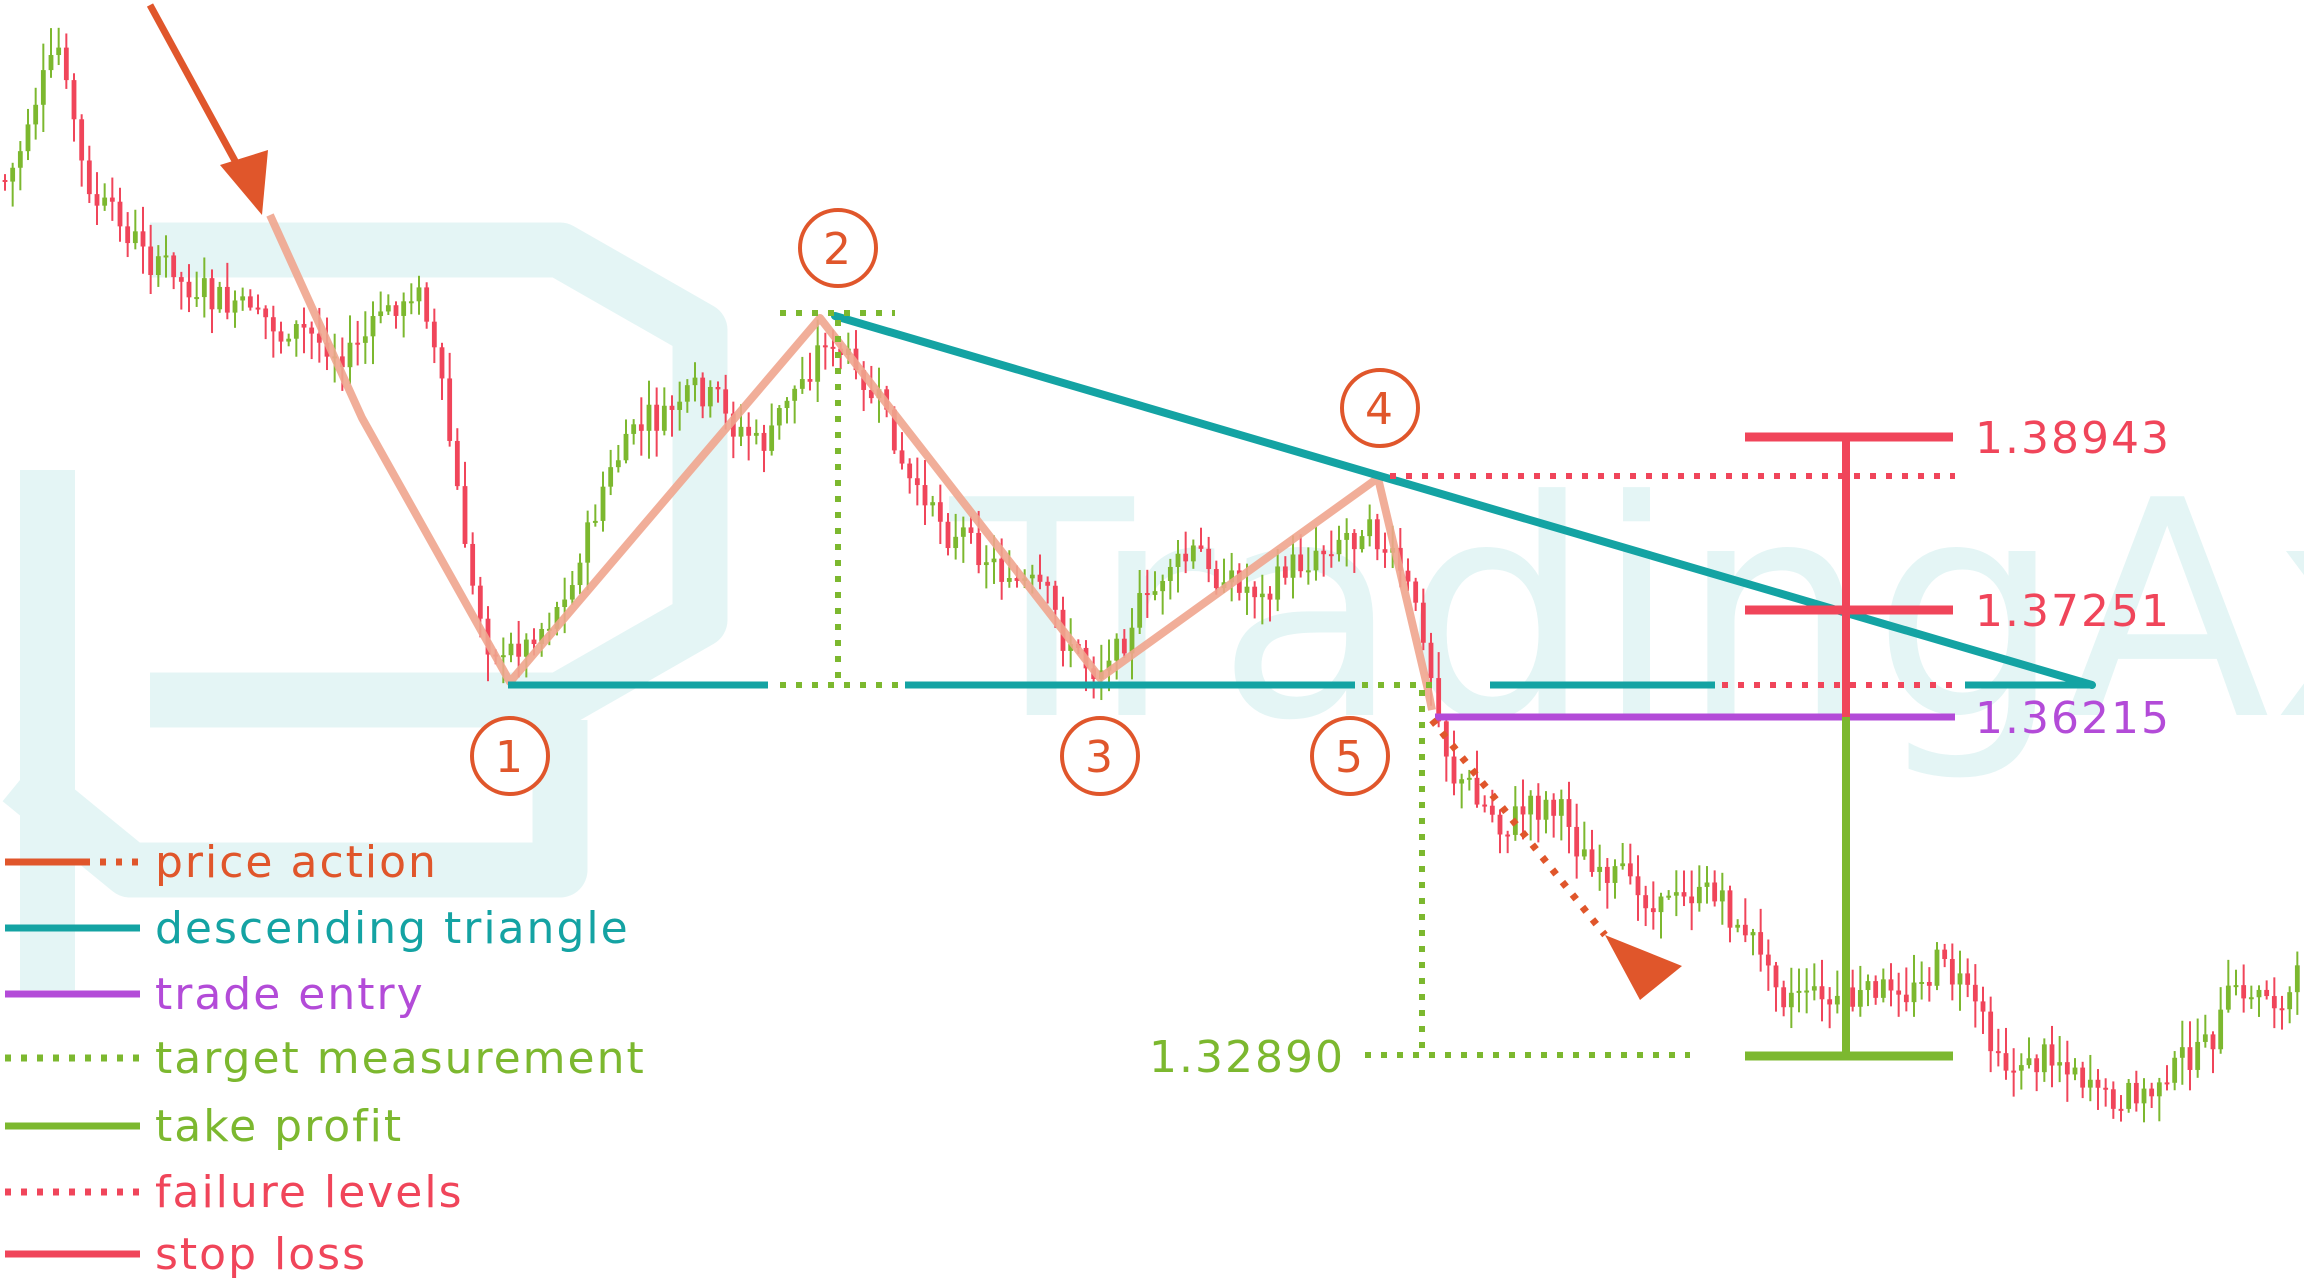 This screenshot has height=1278, width=2304. Describe the element at coordinates (1518, 827) in the screenshot. I see `price-action-projection` at that location.